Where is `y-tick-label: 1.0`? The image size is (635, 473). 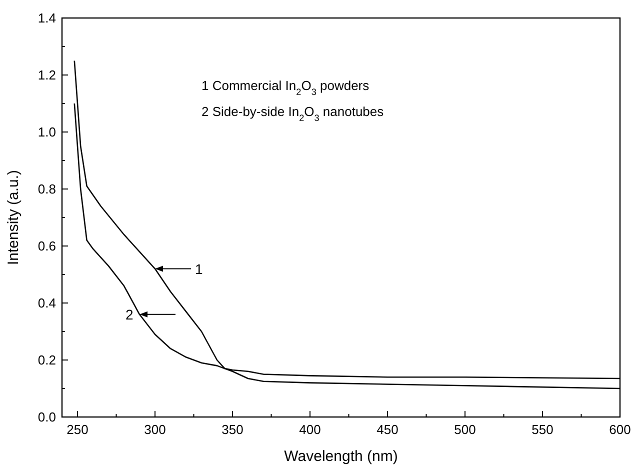 y-tick-label: 1.0 is located at coordinates (47, 132).